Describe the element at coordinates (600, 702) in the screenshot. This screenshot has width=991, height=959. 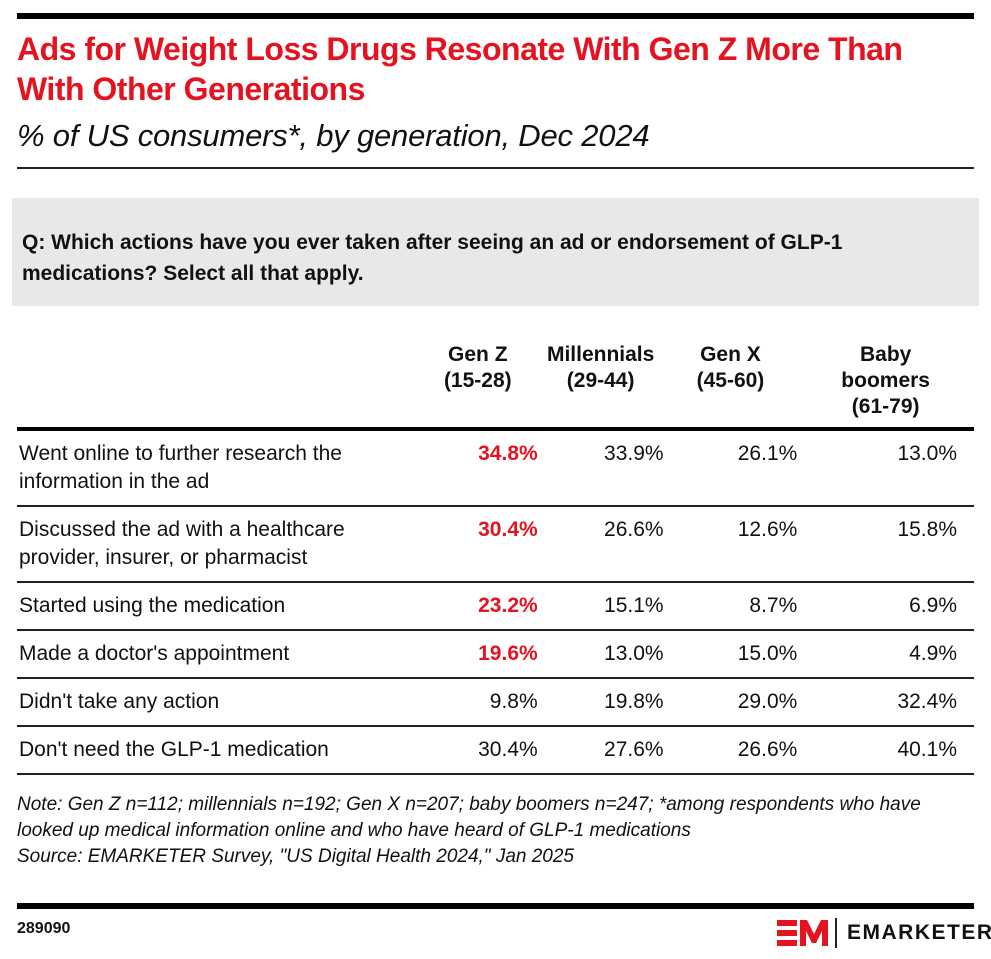
I see `cell-value: 19.8%` at that location.